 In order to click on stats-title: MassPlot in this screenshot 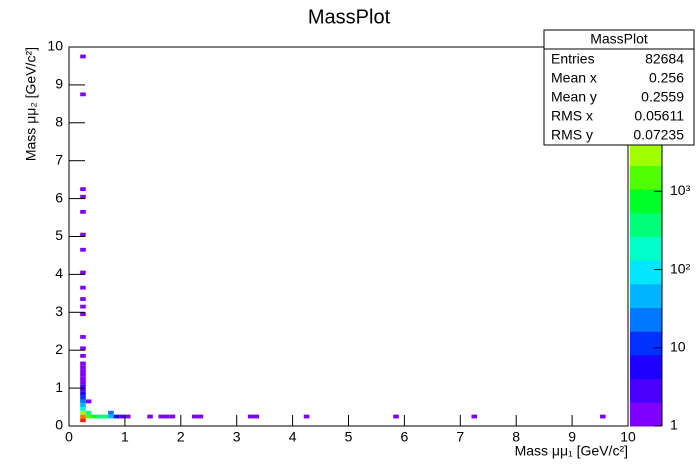, I will do `click(619, 39)`.